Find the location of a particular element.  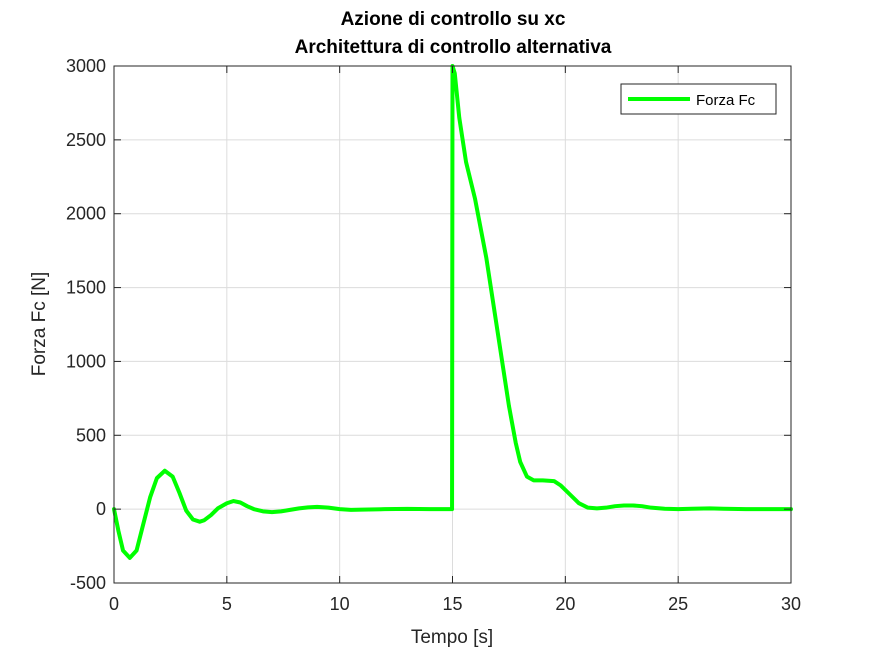

x-tick-label: 15 is located at coordinates (452, 604).